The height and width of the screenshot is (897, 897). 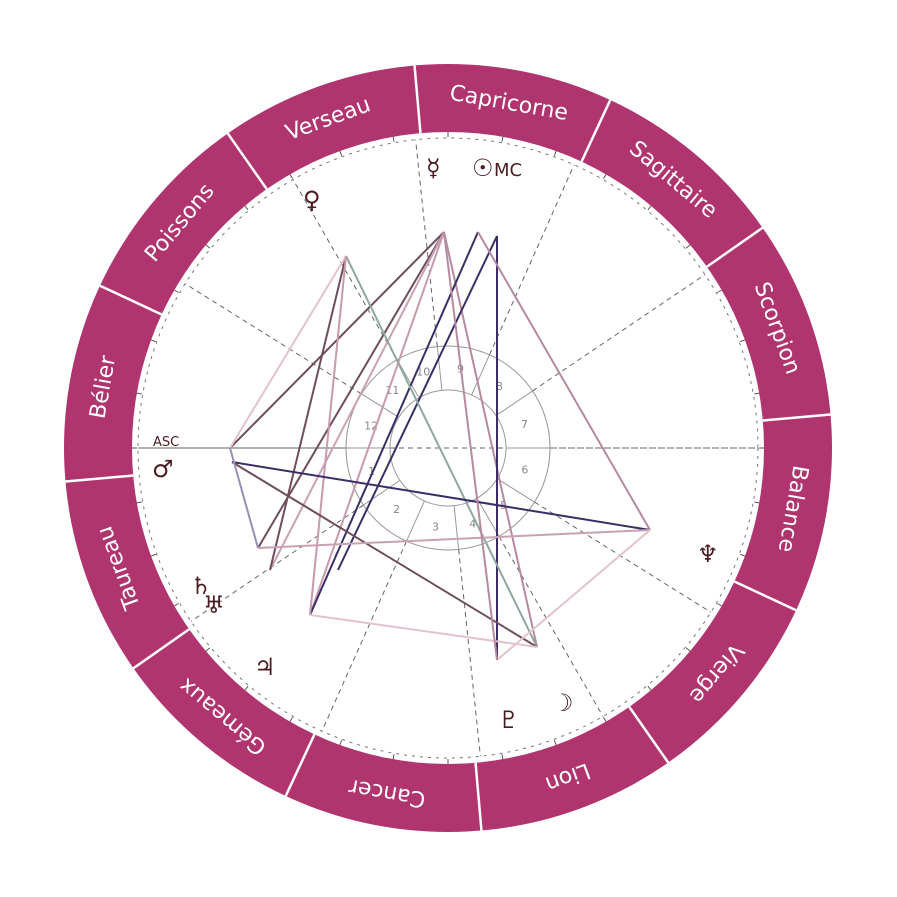 I want to click on house-number-3: 3, so click(x=435, y=527).